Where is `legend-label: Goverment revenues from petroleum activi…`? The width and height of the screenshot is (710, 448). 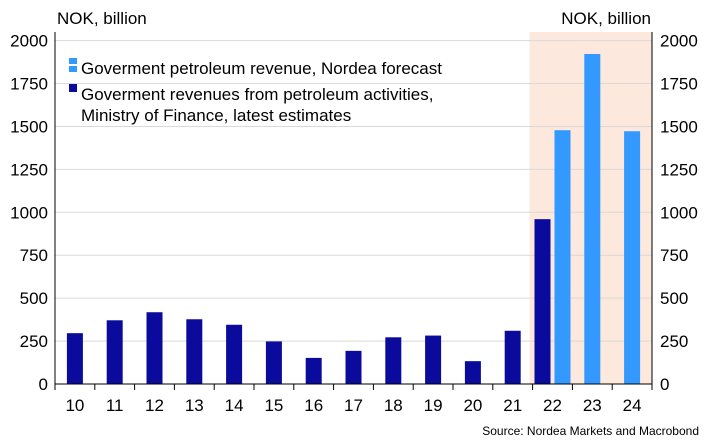 legend-label: Goverment revenues from petroleum activi… is located at coordinates (257, 94).